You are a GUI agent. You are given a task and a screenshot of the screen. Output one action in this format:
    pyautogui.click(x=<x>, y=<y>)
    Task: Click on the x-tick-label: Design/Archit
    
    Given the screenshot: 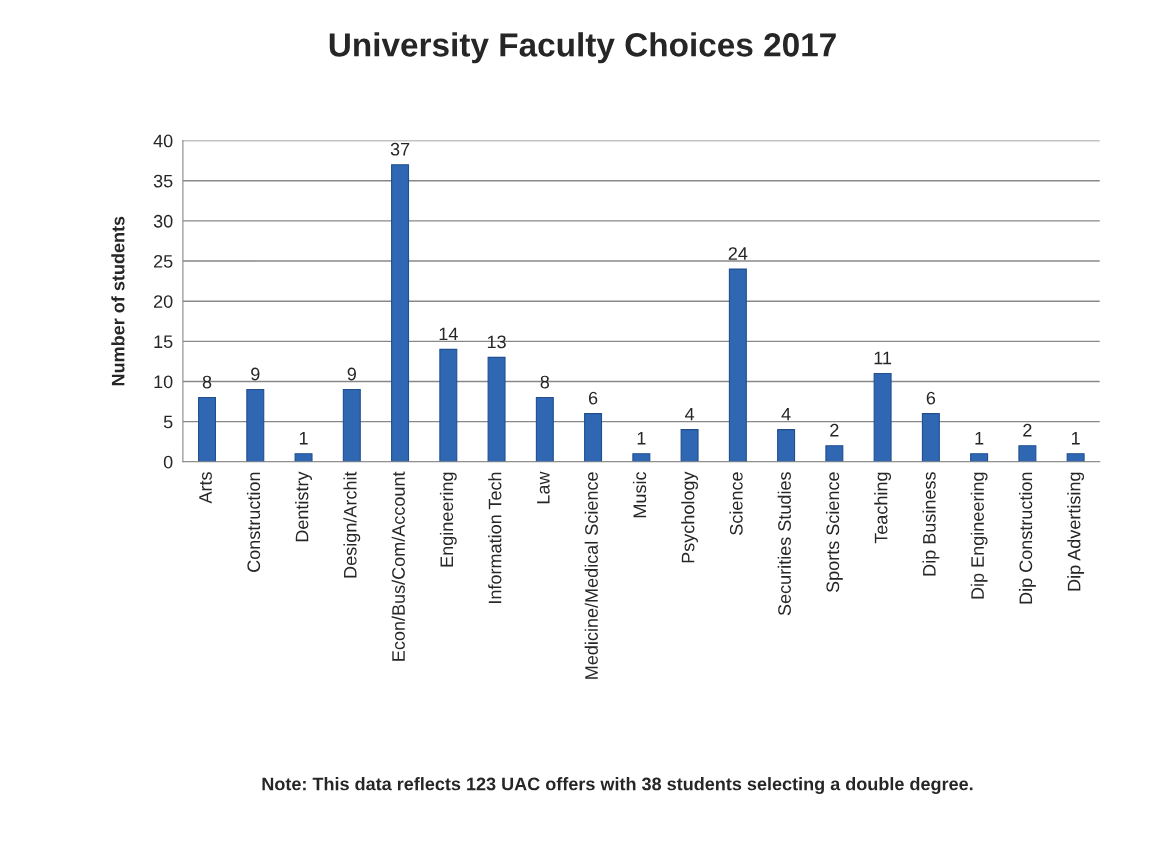 What is the action you would take?
    pyautogui.click(x=352, y=524)
    